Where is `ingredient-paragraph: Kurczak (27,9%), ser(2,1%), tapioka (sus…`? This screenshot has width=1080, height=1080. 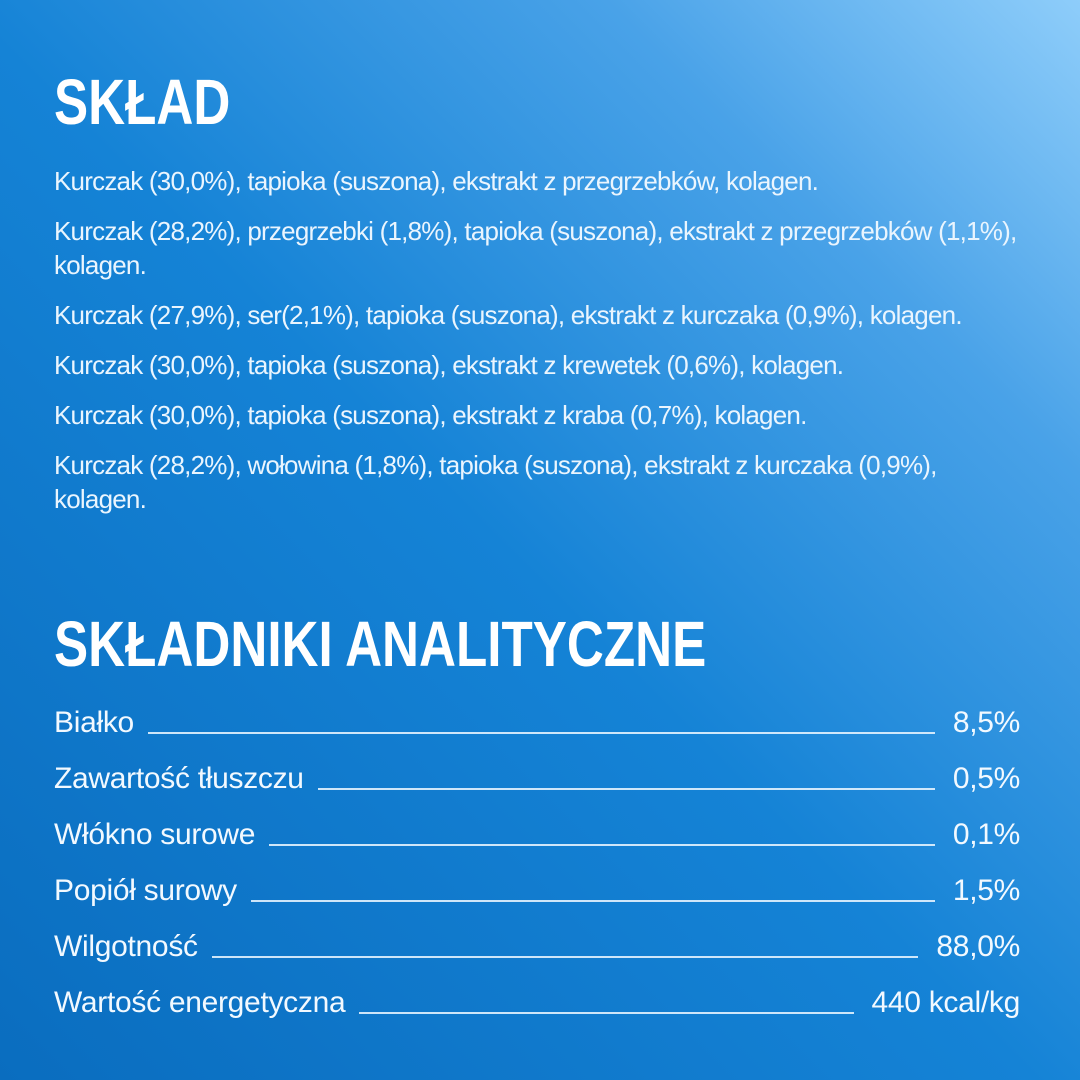 ingredient-paragraph: Kurczak (27,9%), ser(2,1%), tapioka (sus… is located at coordinates (508, 315).